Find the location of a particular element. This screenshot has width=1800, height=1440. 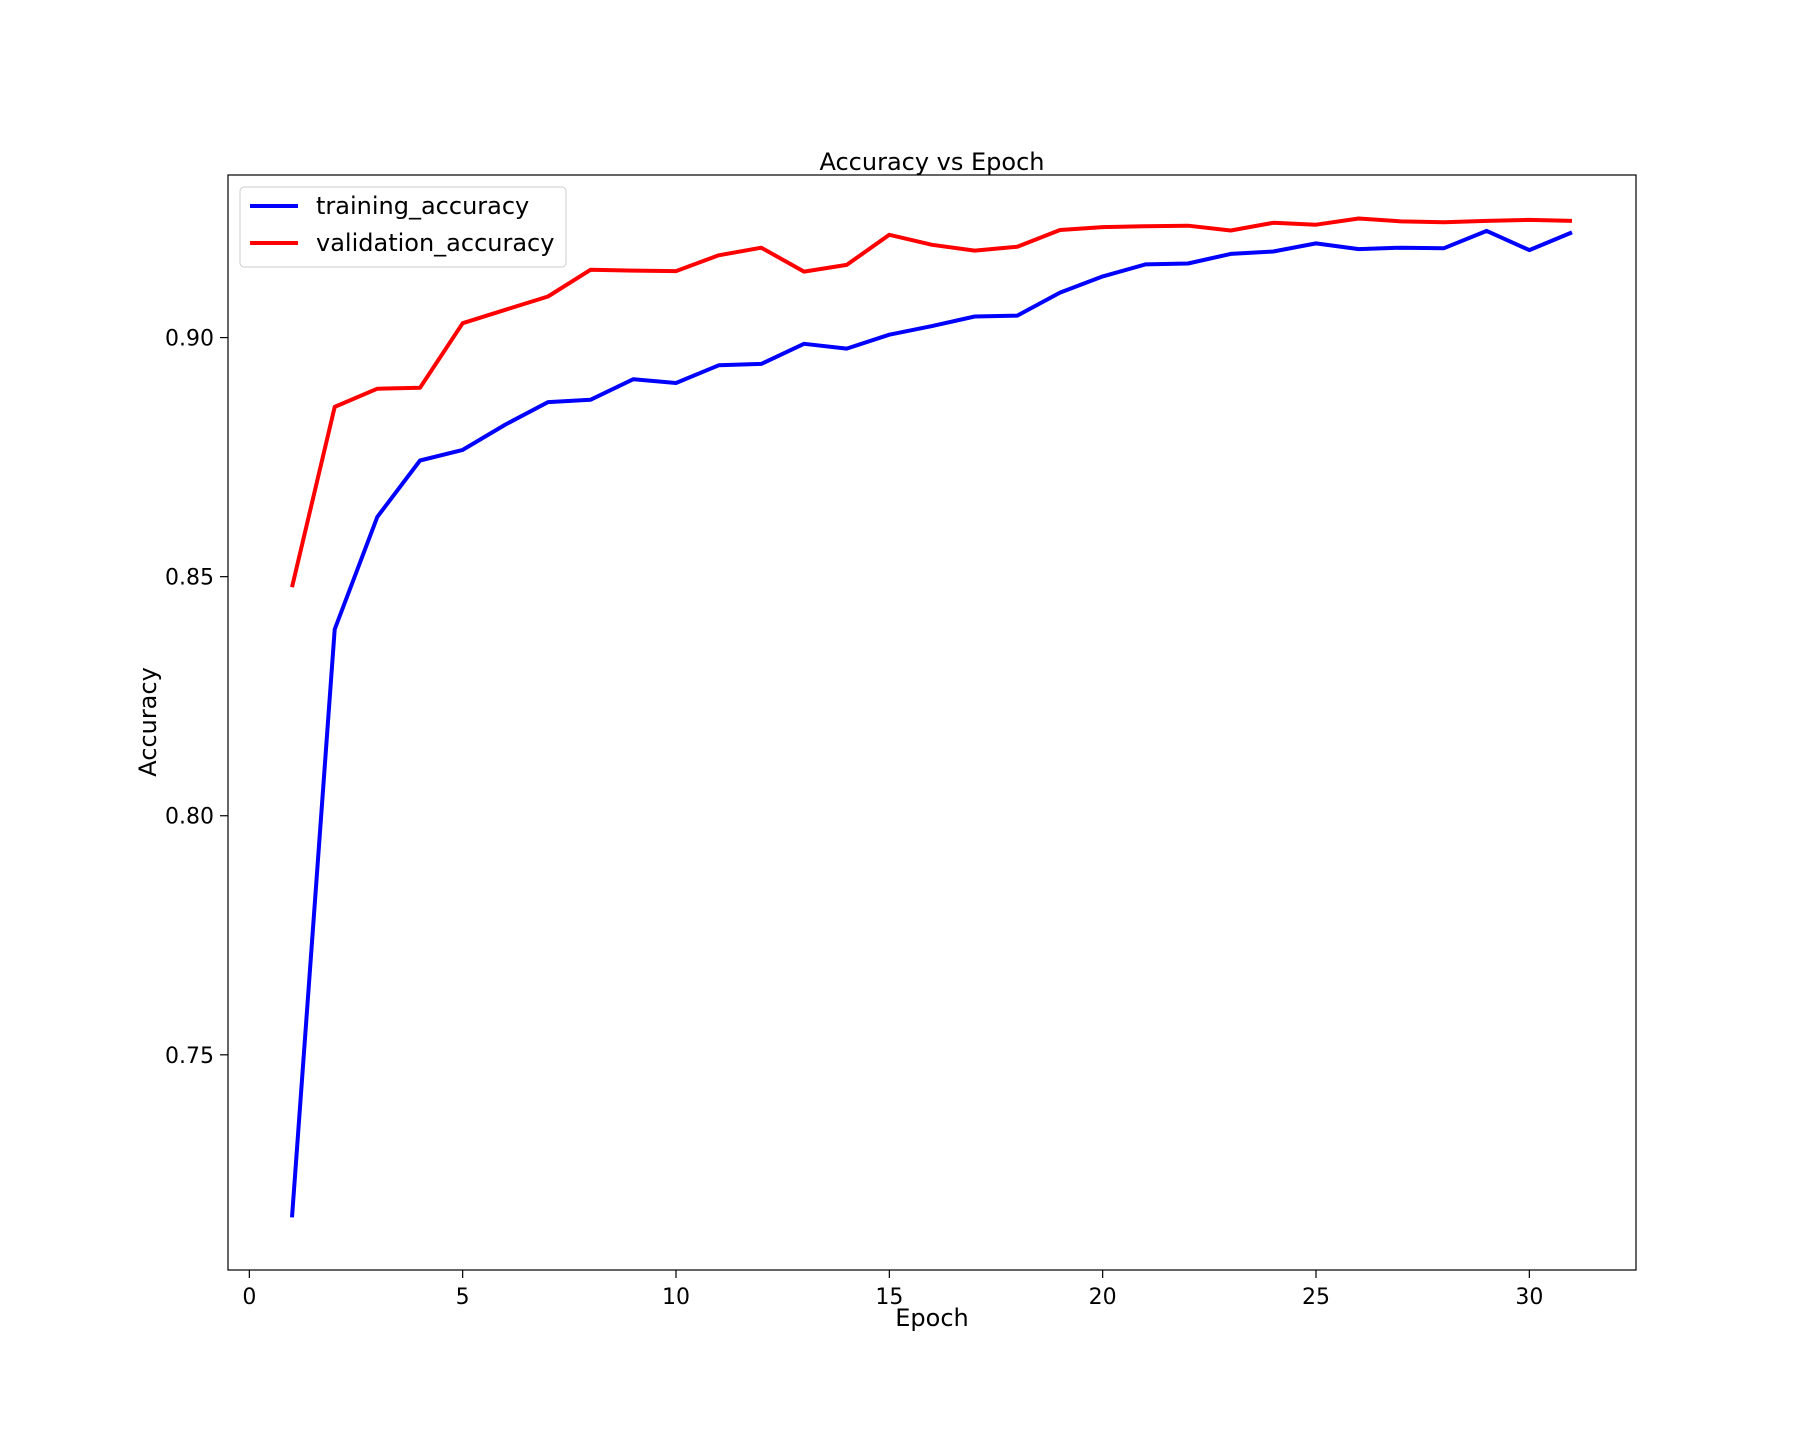

x-tick-label: 15 is located at coordinates (889, 1297).